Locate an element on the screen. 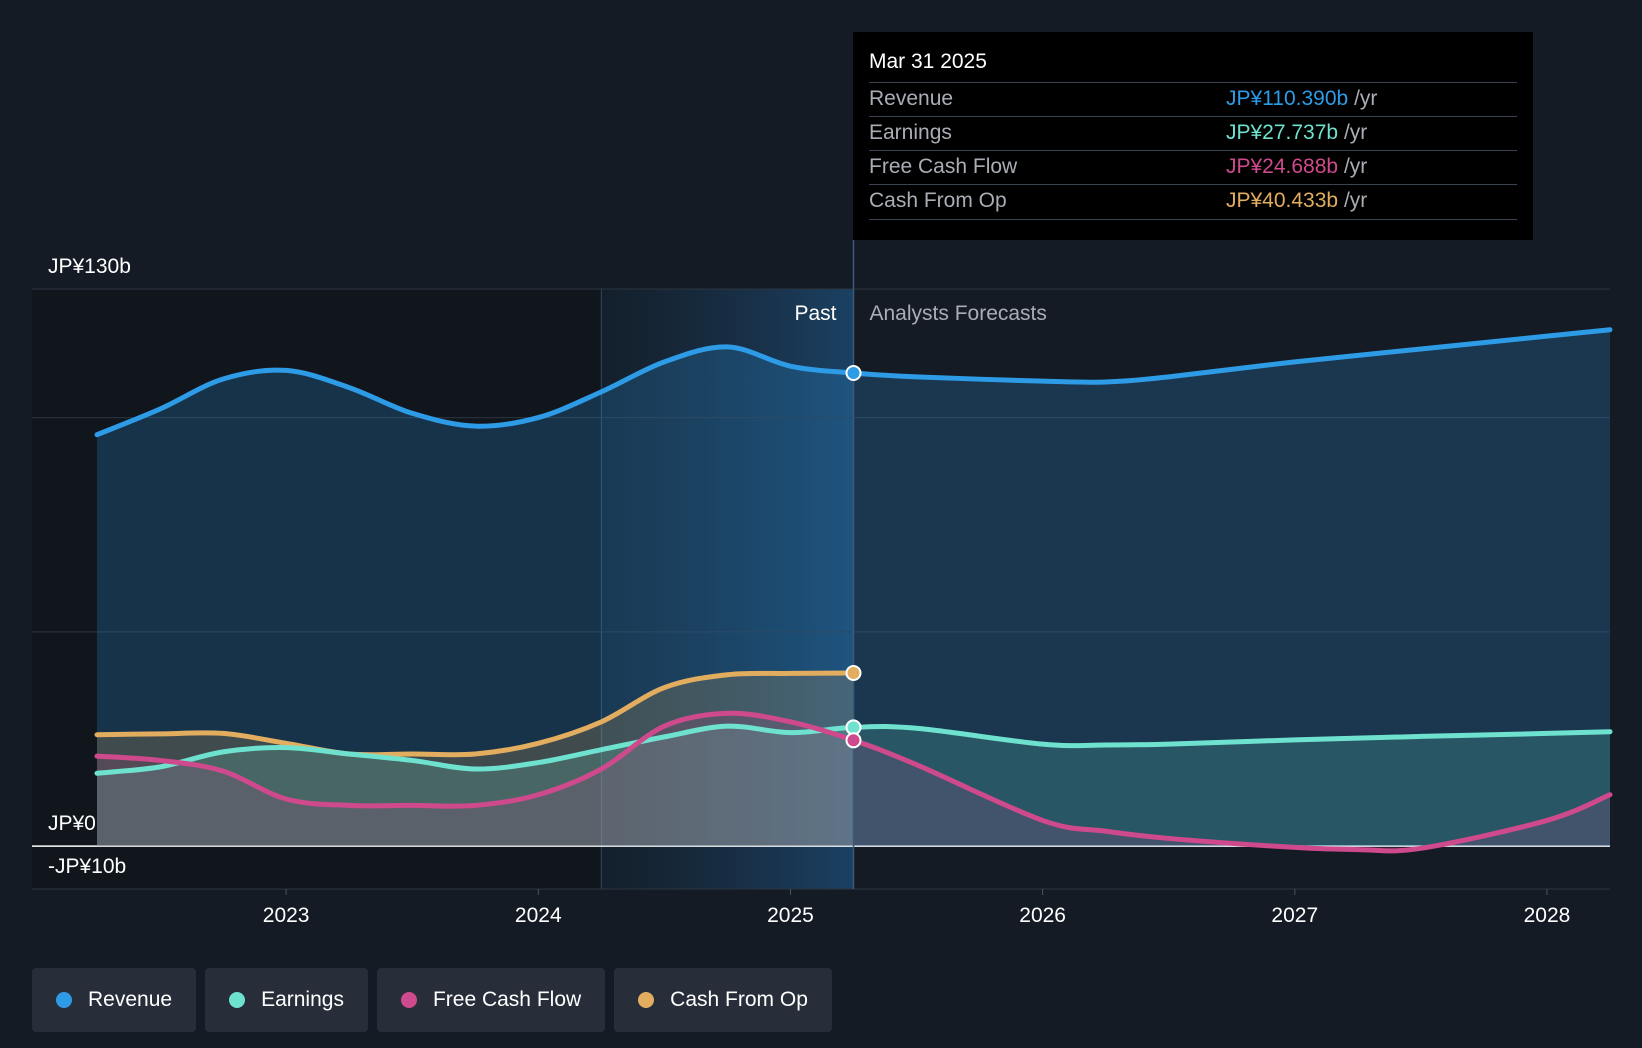 This screenshot has height=1048, width=1642. series-line-revenue is located at coordinates (853, 382).